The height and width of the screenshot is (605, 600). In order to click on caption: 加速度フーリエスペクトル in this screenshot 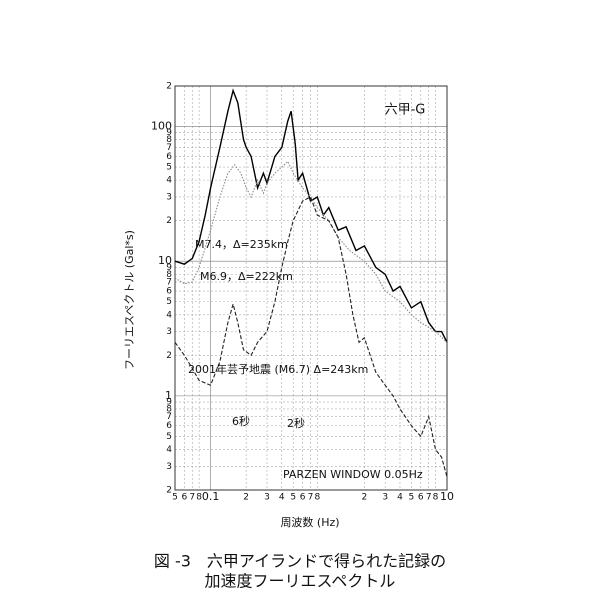, I will do `click(300, 581)`.